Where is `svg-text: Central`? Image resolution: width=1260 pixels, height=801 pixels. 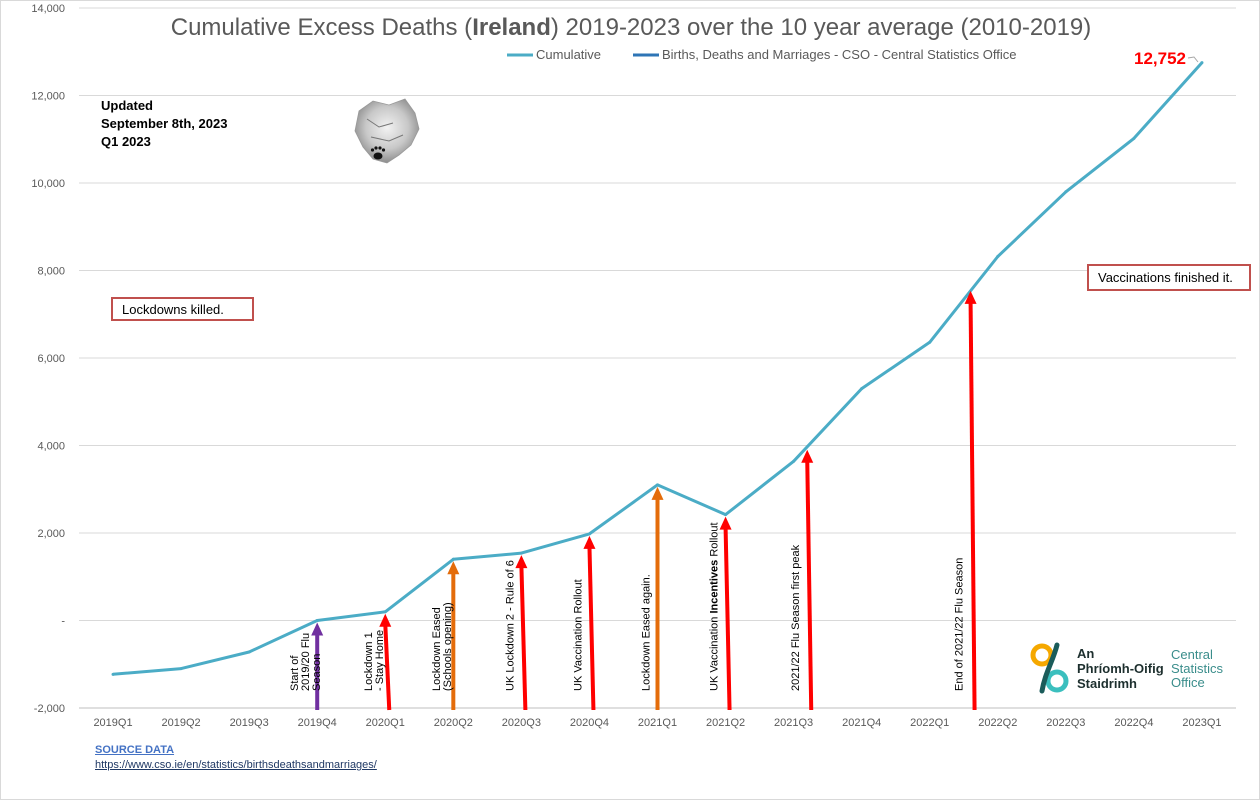 svg-text: Central is located at coordinates (1192, 654).